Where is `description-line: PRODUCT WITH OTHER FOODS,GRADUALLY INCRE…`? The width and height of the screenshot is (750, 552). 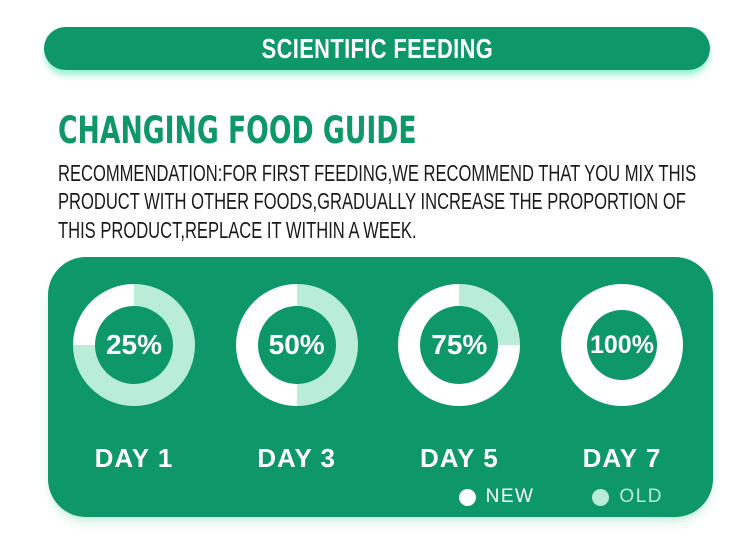
description-line: PRODUCT WITH OTHER FOODS,GRADUALLY INCRE… is located at coordinates (372, 201).